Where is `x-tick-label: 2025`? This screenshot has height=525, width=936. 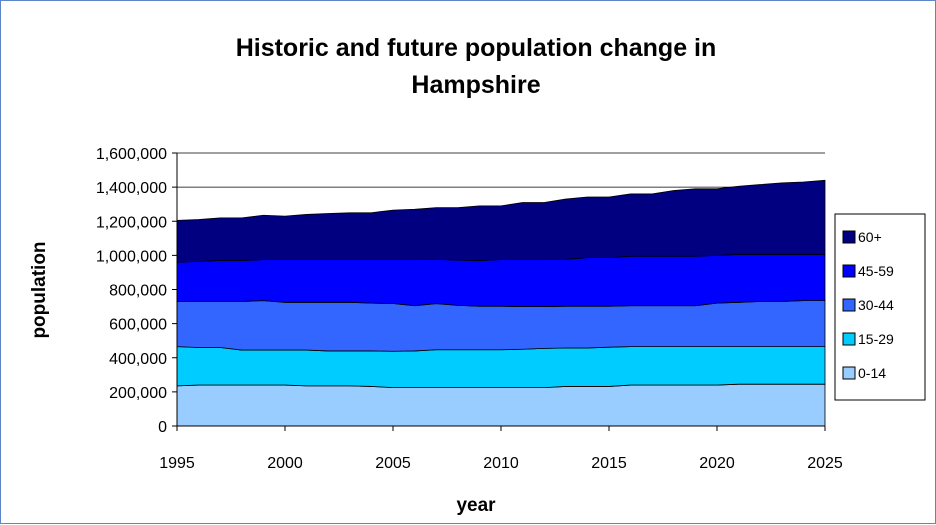 x-tick-label: 2025 is located at coordinates (825, 463).